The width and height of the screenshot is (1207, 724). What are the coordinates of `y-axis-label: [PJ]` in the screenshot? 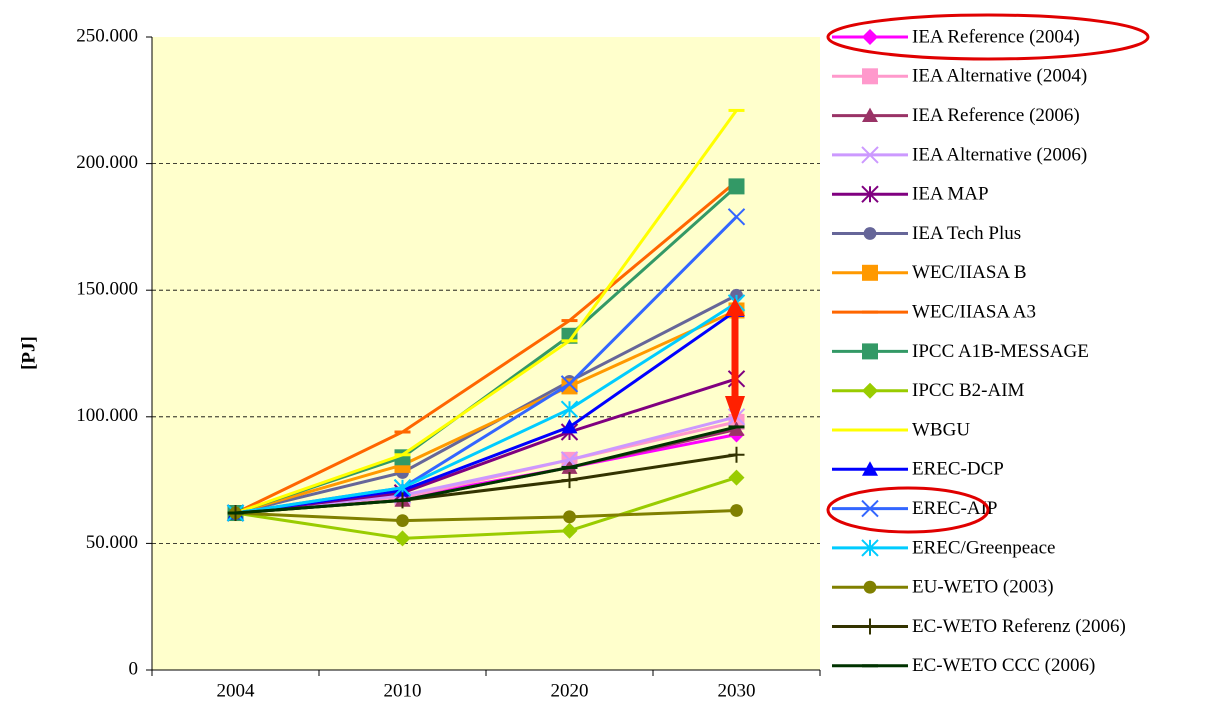 It's located at (28, 353).